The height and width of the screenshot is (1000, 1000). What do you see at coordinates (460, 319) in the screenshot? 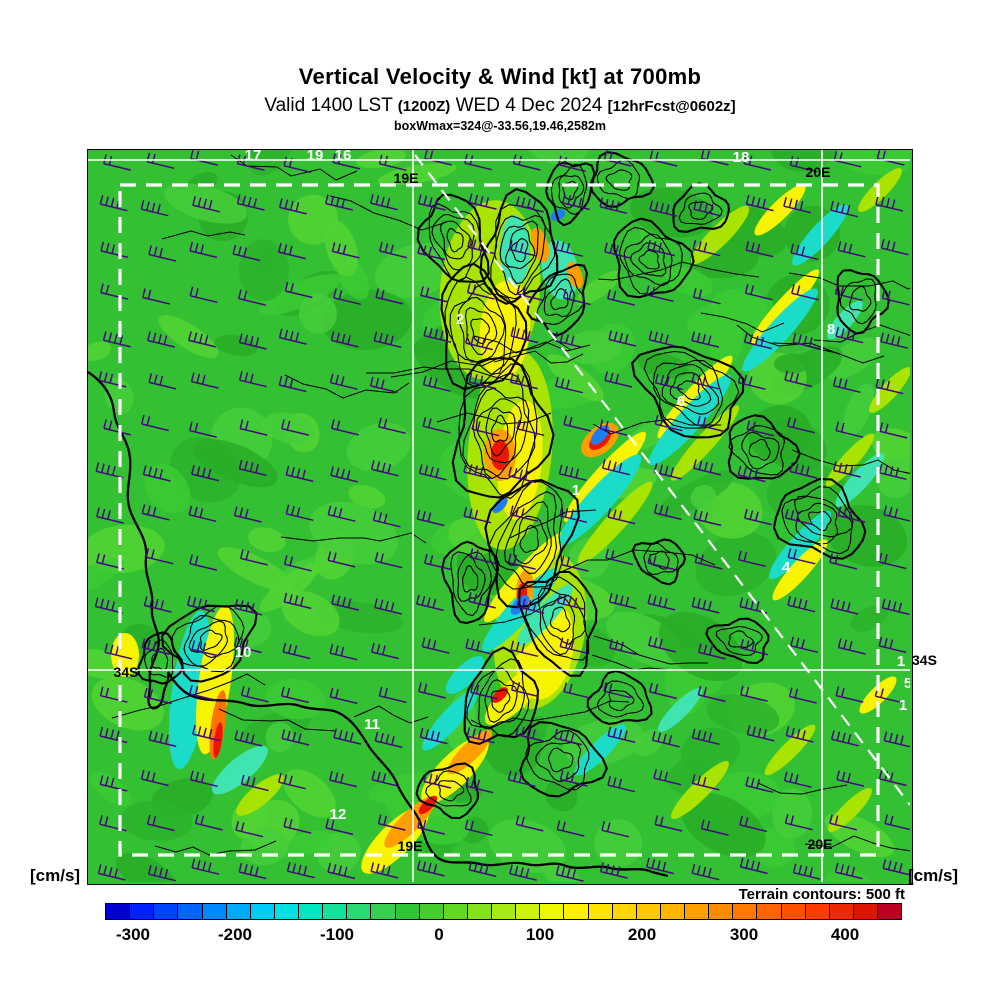
I see `region-label: 2` at bounding box center [460, 319].